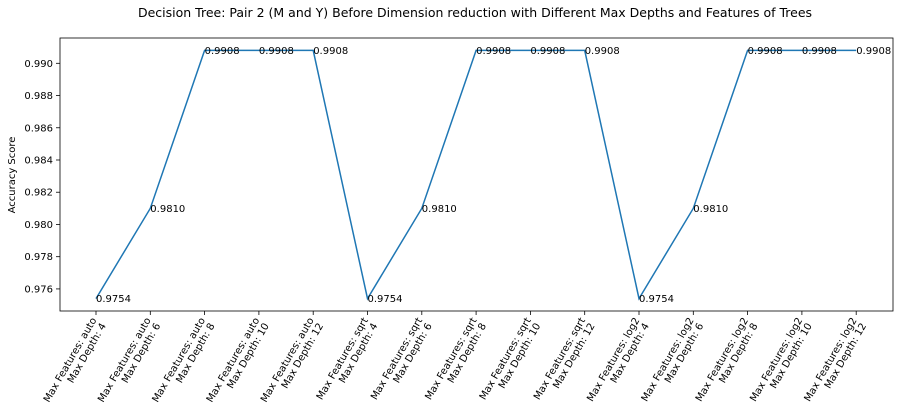  What do you see at coordinates (38, 193) in the screenshot?
I see `y-tick-label: 0.982` at bounding box center [38, 193].